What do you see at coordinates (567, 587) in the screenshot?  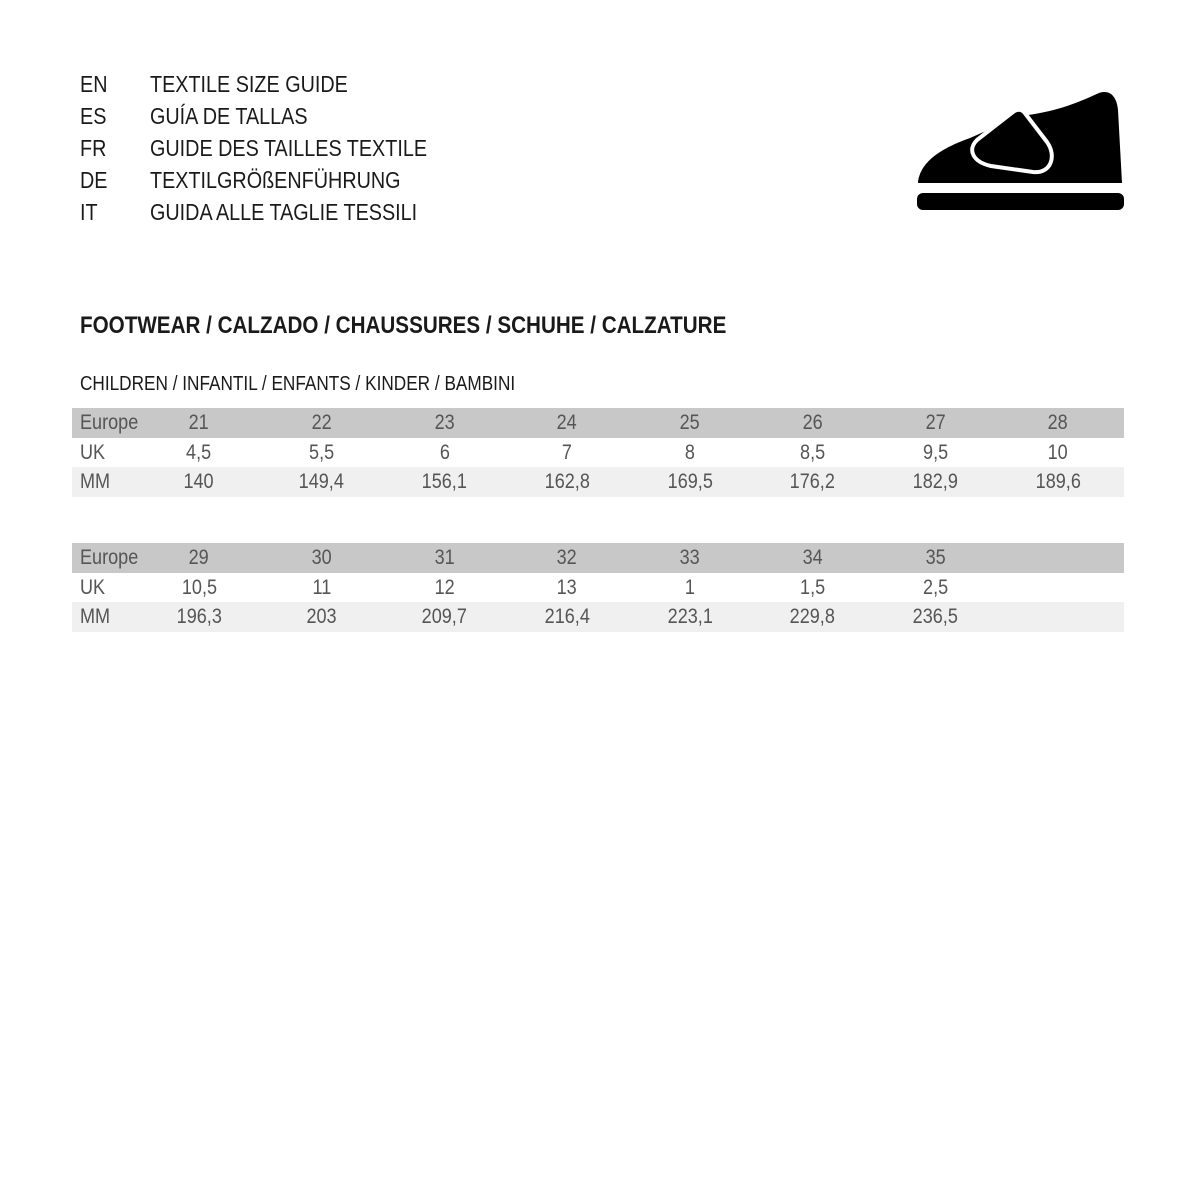 I see `table-cell: 13` at bounding box center [567, 587].